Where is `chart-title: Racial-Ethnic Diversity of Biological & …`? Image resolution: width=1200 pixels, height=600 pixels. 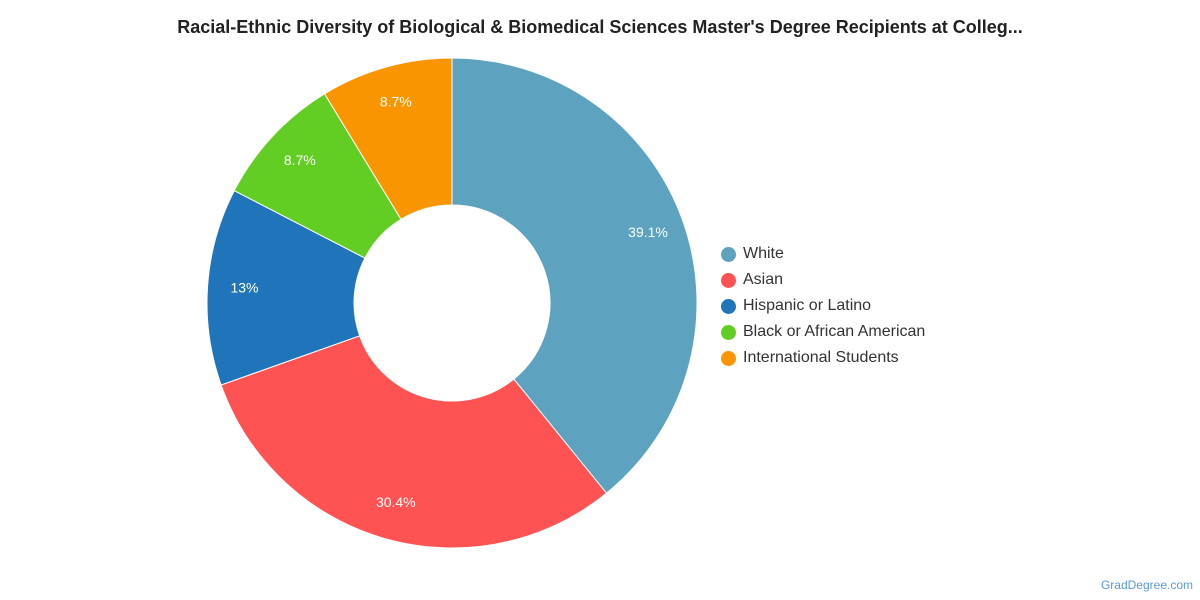 chart-title: Racial-Ethnic Diversity of Biological & … is located at coordinates (600, 27).